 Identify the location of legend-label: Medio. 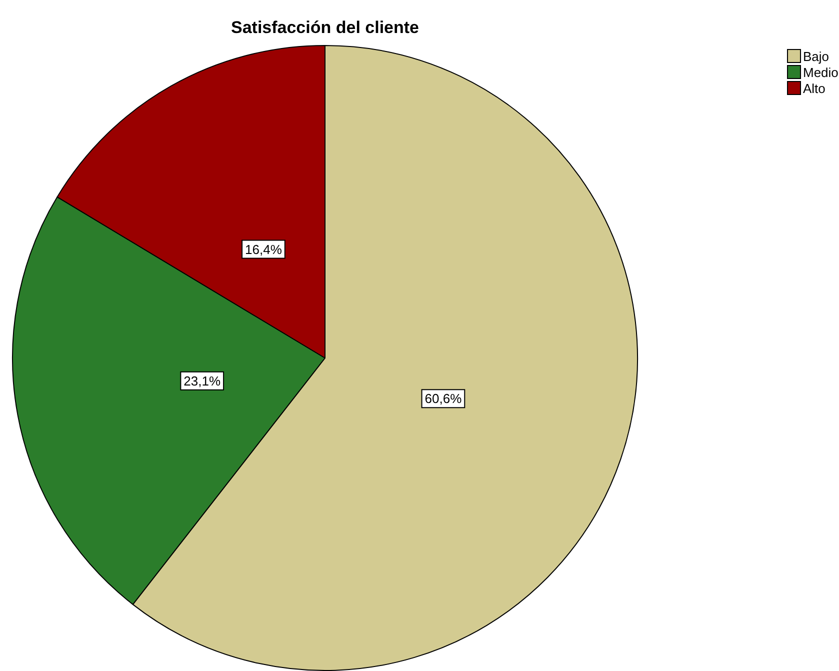
(820, 72).